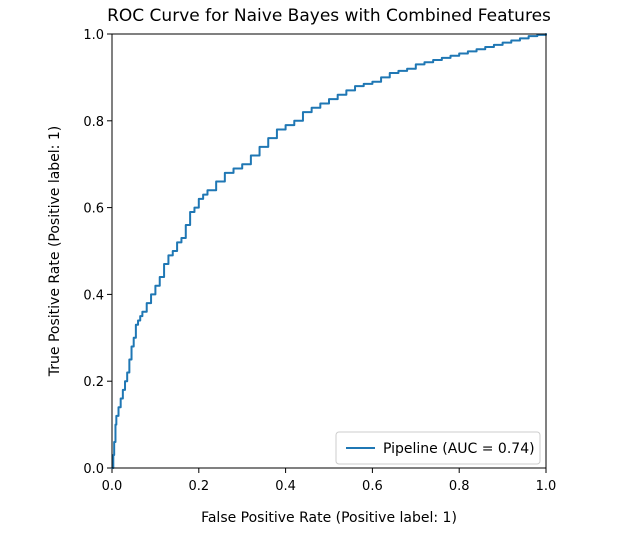  I want to click on legend-box, so click(438, 448).